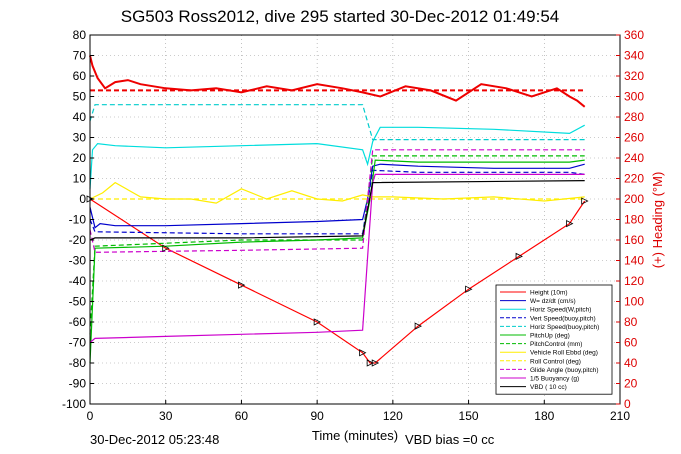  Describe the element at coordinates (657, 220) in the screenshot. I see `y-right-axis-label: (+) Heading (°M)` at that location.